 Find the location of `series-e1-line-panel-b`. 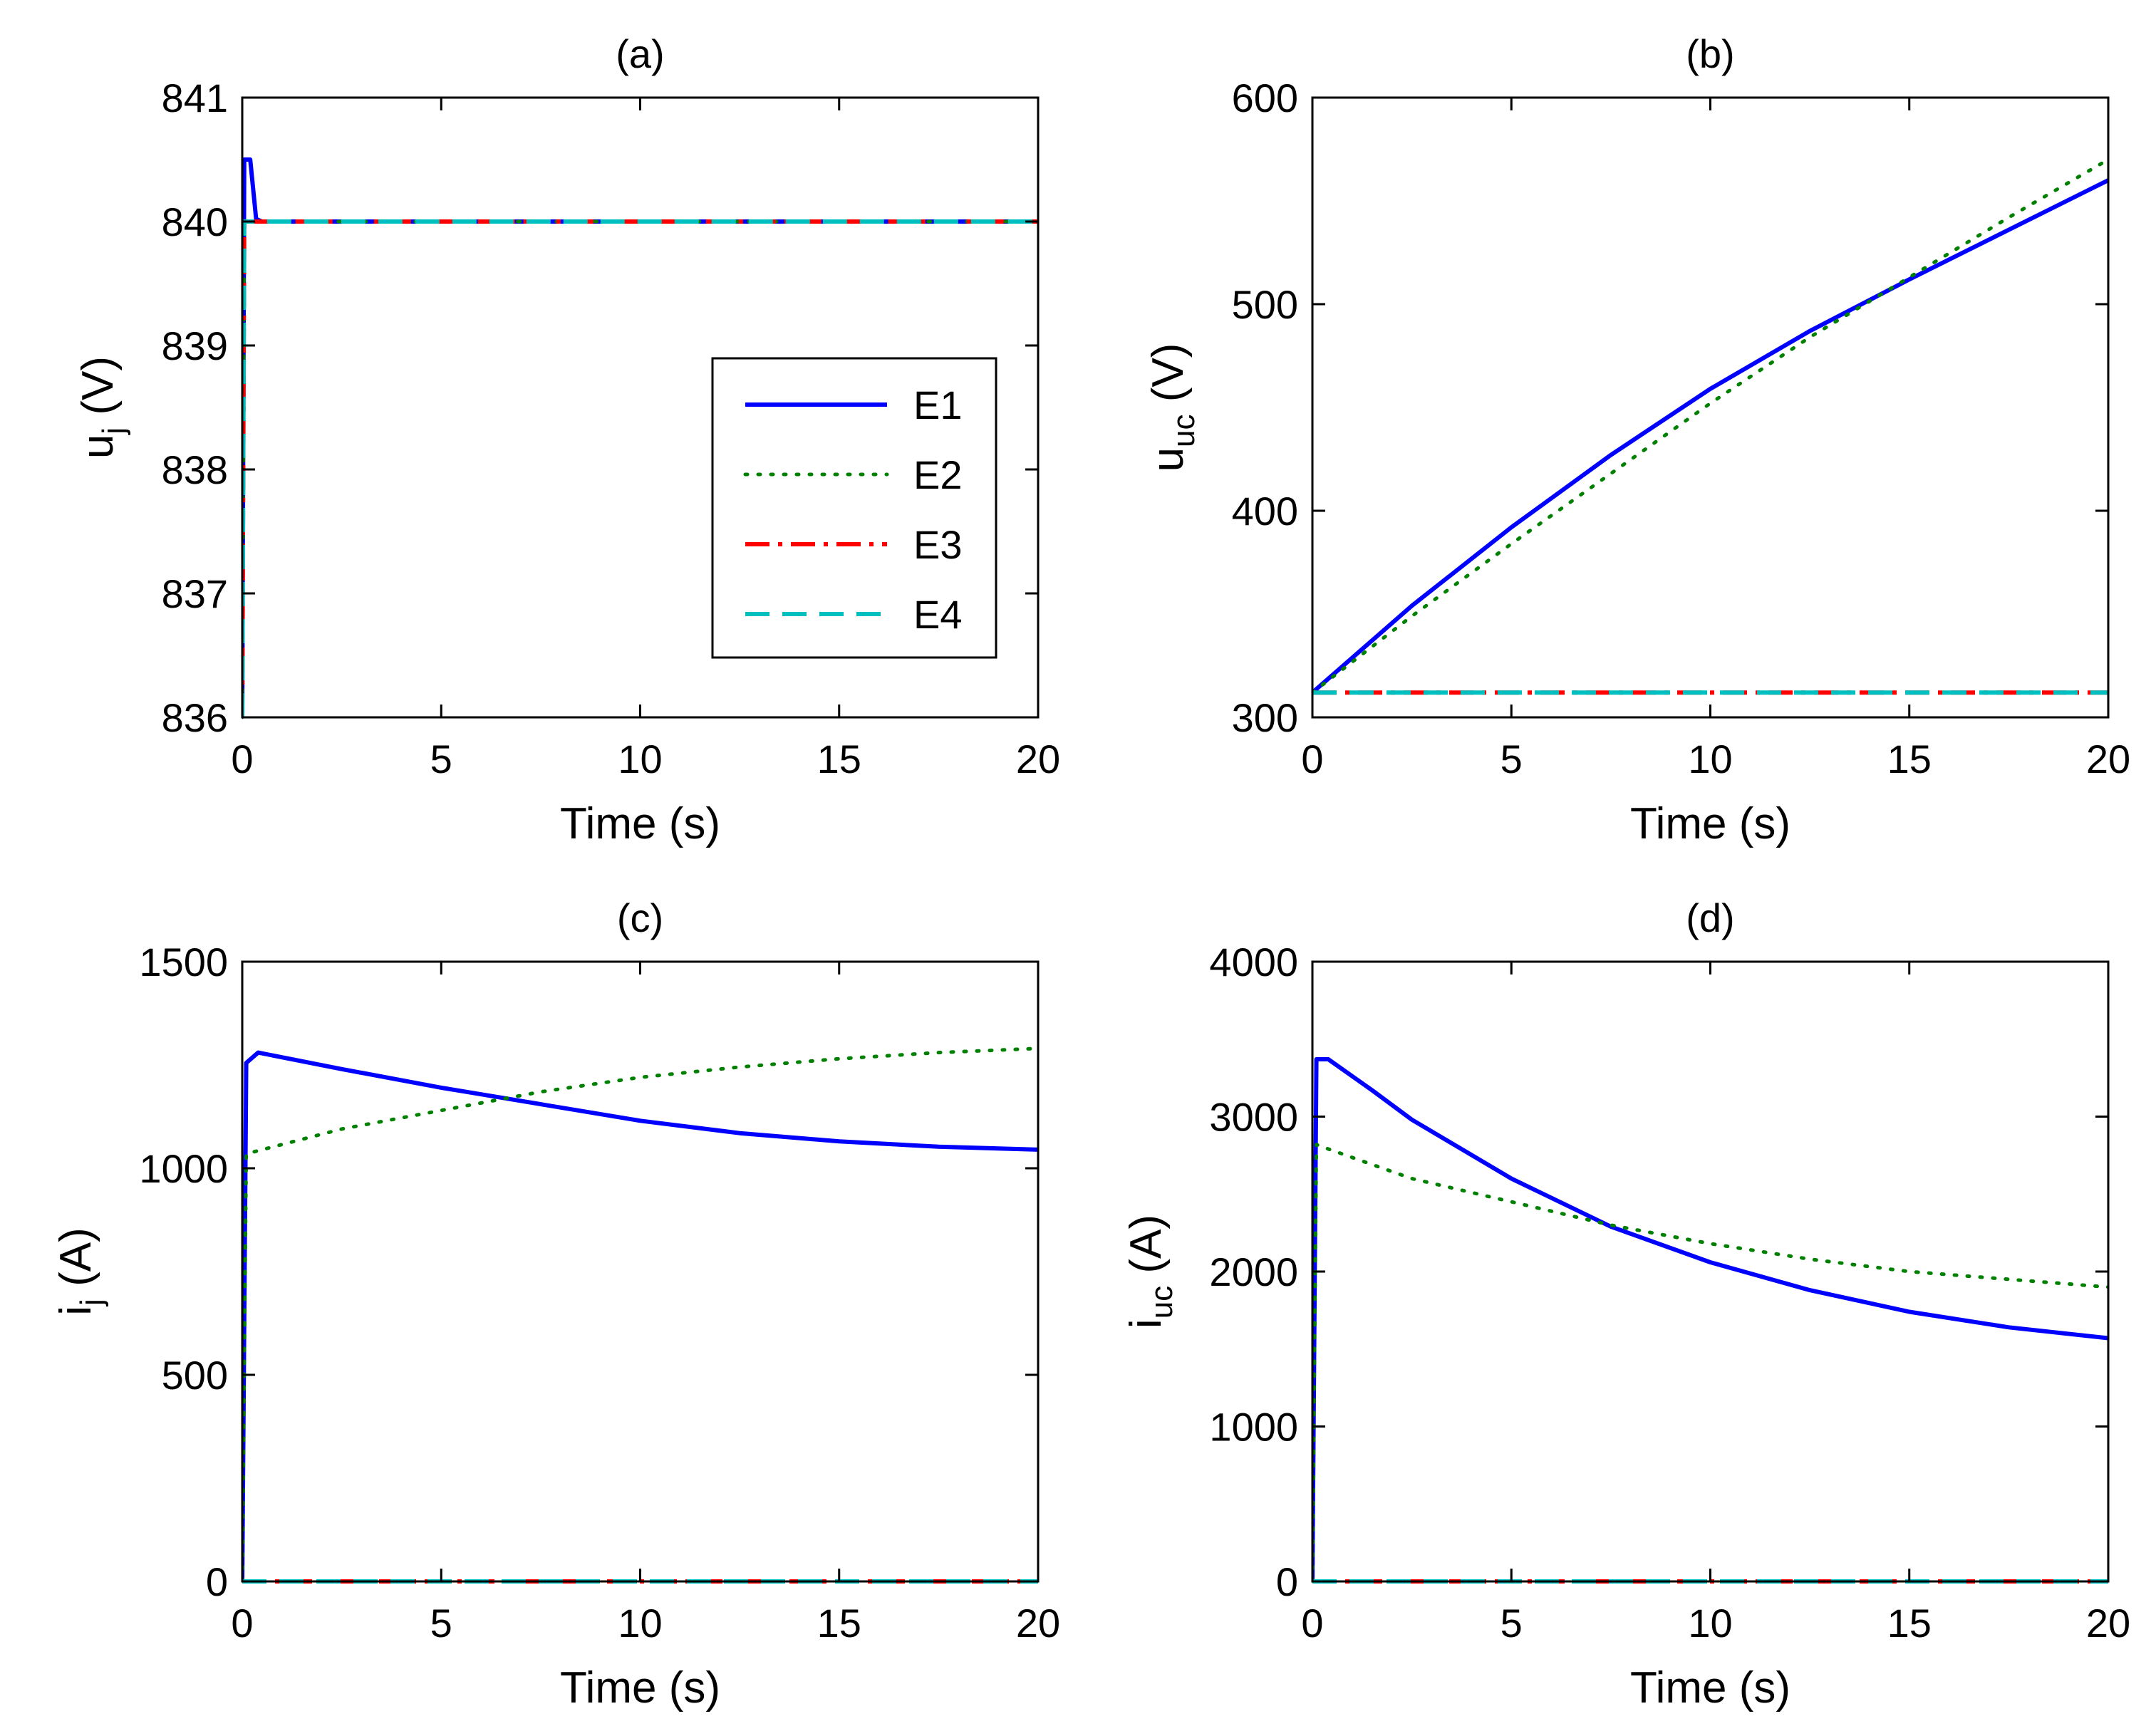

series-e1-line-panel-b is located at coordinates (1710, 436).